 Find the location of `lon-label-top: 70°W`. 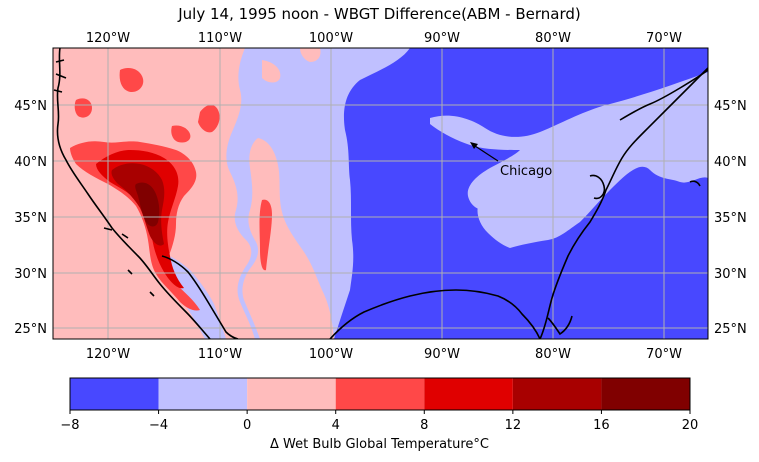

lon-label-top: 70°W is located at coordinates (664, 38).